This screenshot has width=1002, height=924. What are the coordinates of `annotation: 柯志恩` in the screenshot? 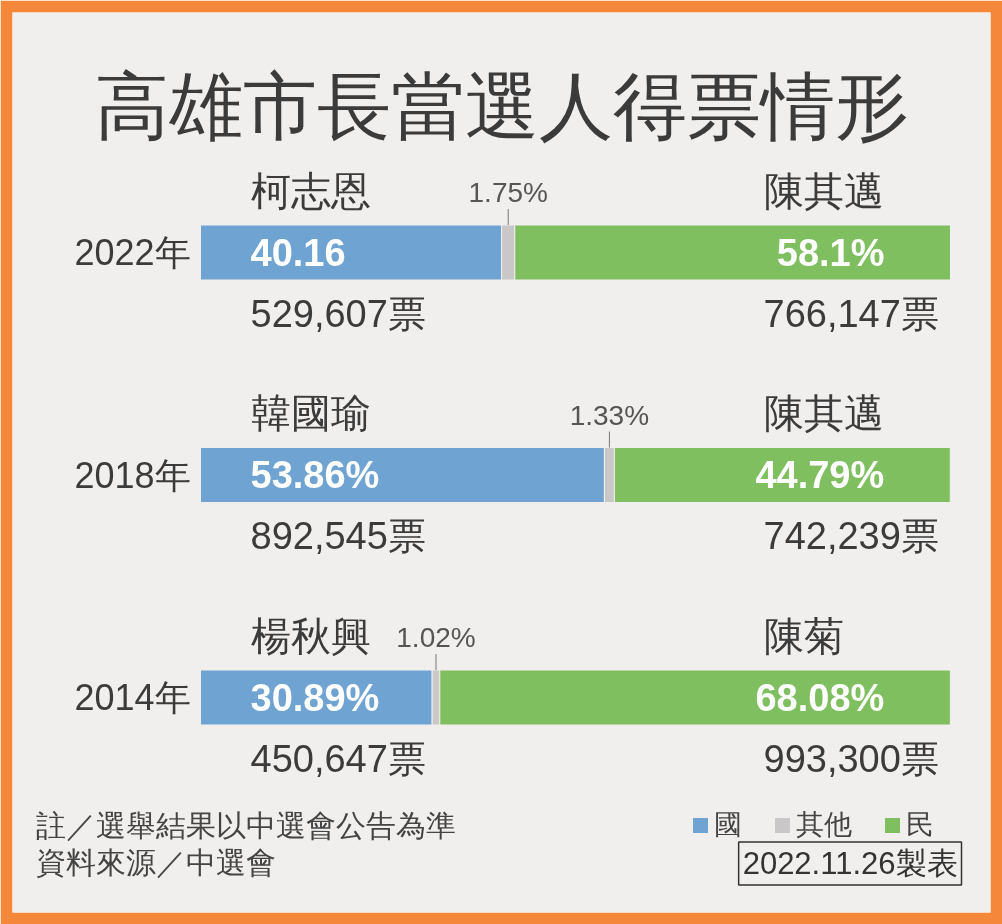 It's located at (310, 190).